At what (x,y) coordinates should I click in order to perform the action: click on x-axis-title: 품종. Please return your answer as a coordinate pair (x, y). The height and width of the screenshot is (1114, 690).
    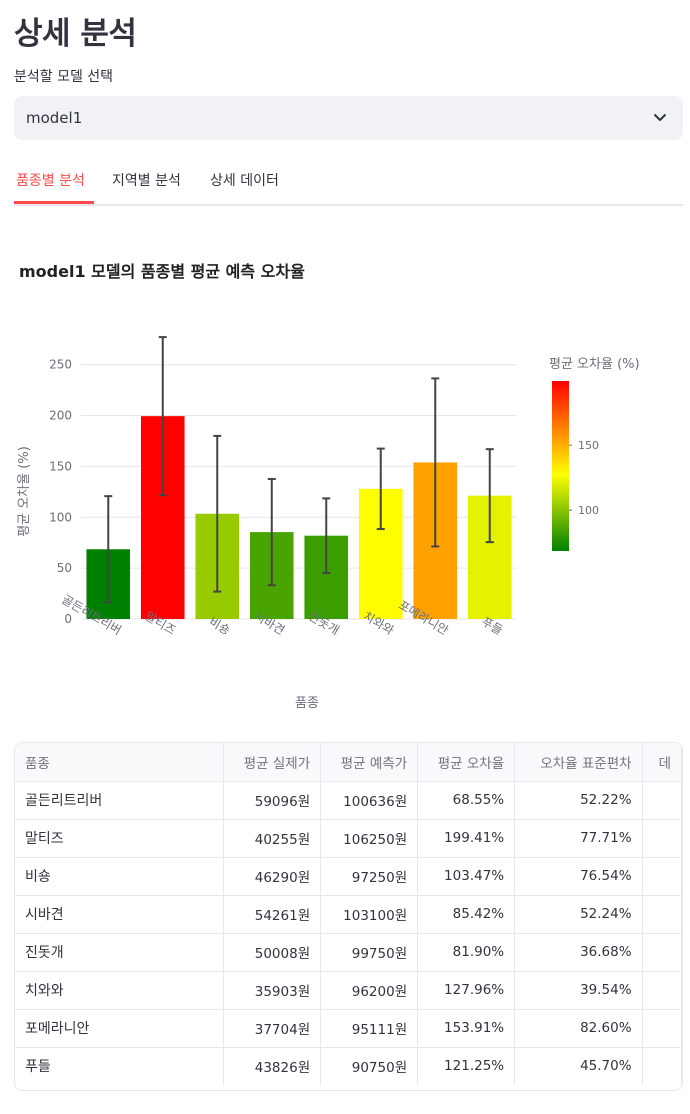
    Looking at the image, I should click on (307, 703).